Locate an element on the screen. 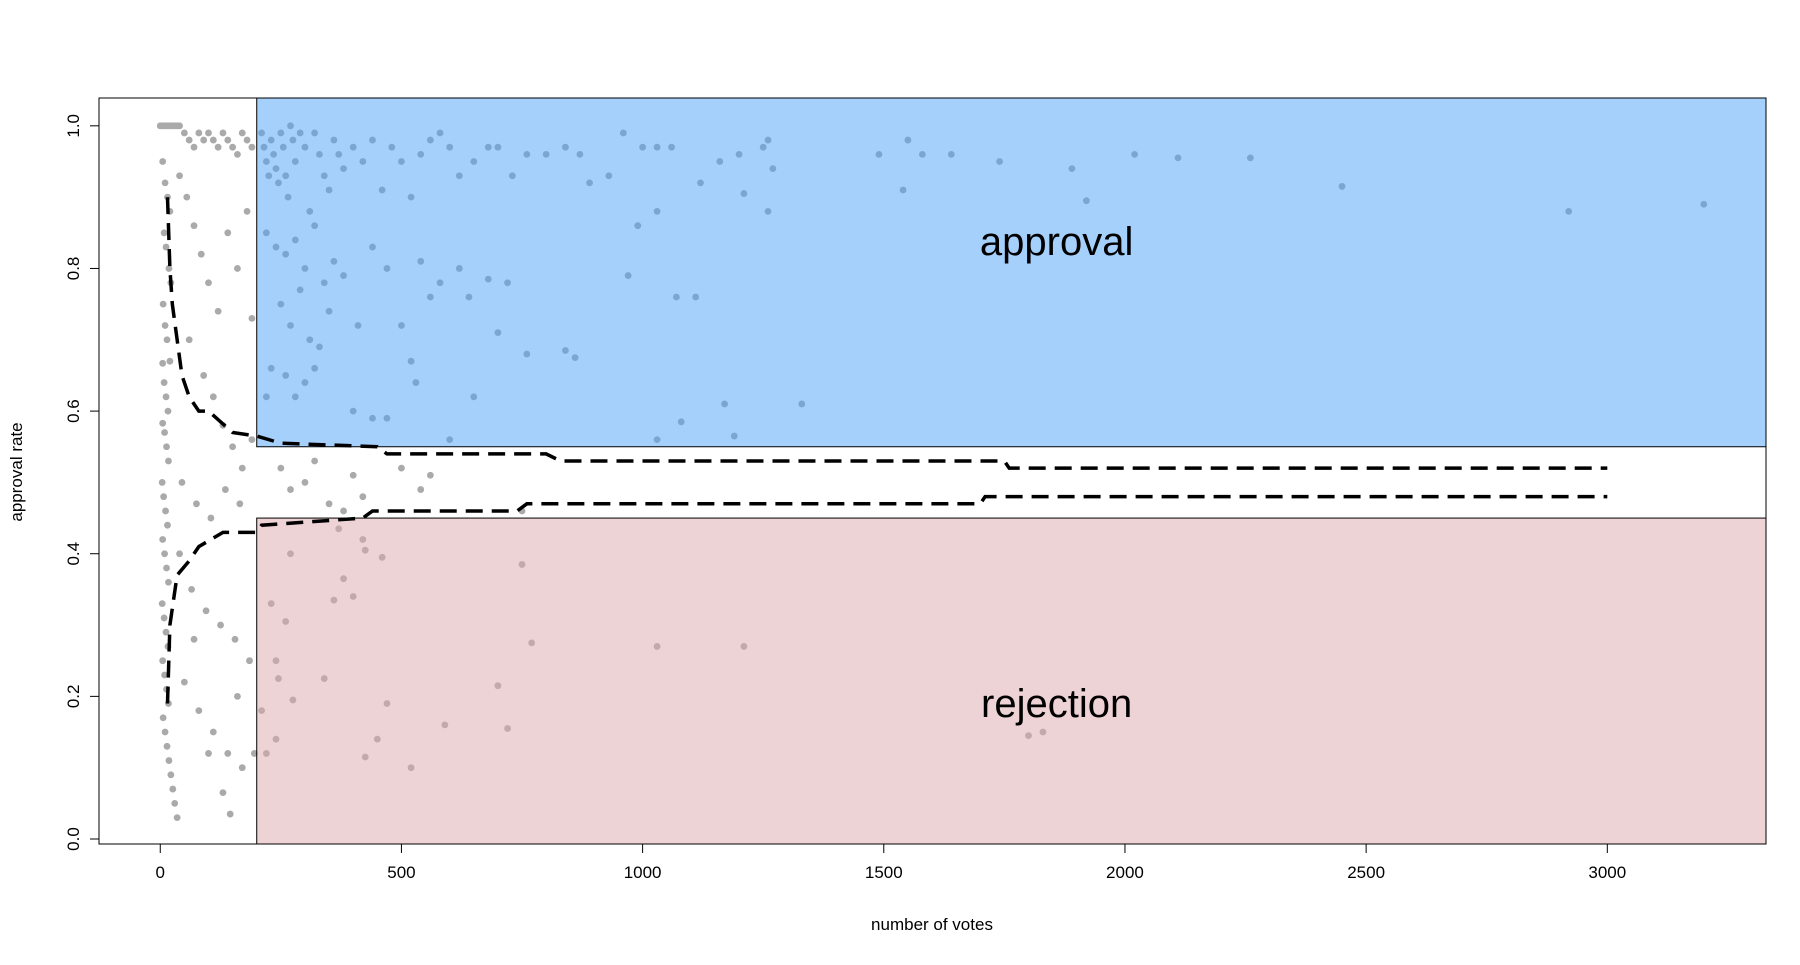 This screenshot has height=965, width=1800. x-tick-label: 0 is located at coordinates (160, 872).